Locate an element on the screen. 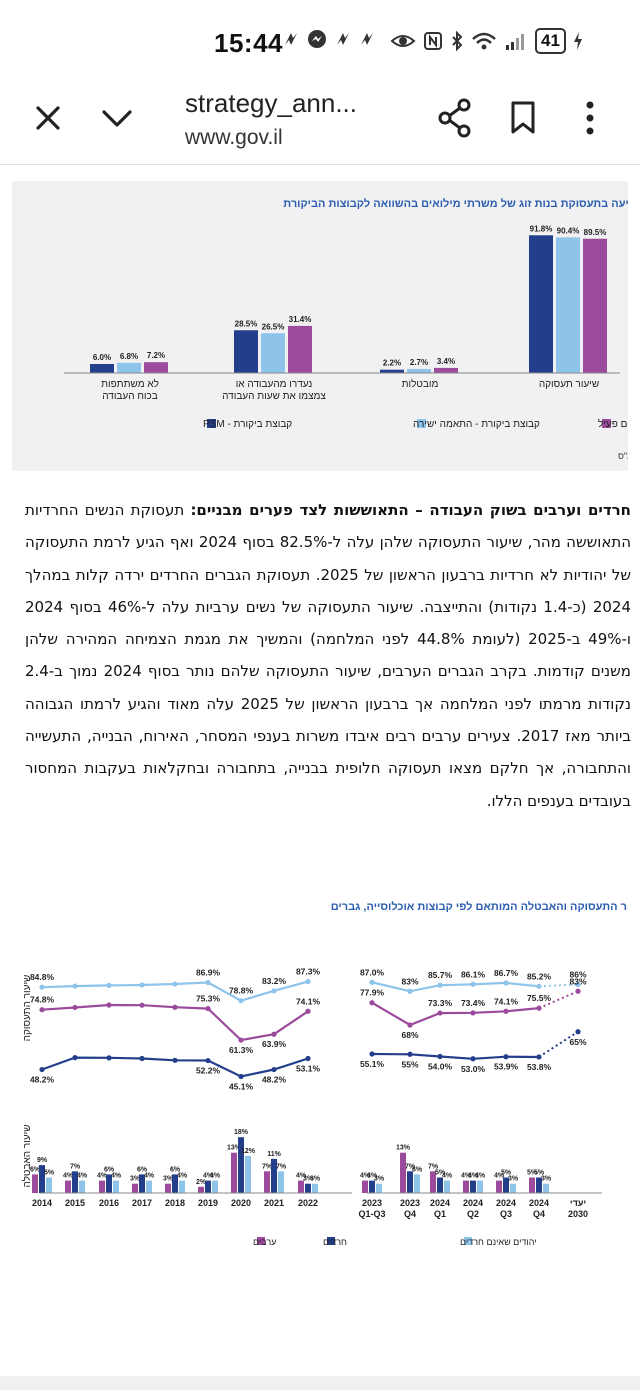 The image size is (640, 1390). bar-value-label: 12% is located at coordinates (248, 1151).